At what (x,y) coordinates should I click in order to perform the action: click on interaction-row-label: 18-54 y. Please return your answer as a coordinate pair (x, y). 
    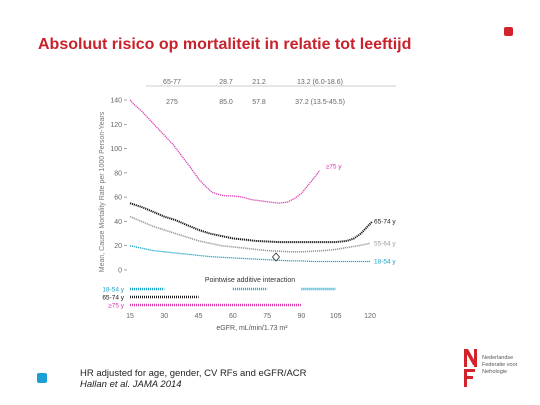
    Looking at the image, I should click on (113, 290).